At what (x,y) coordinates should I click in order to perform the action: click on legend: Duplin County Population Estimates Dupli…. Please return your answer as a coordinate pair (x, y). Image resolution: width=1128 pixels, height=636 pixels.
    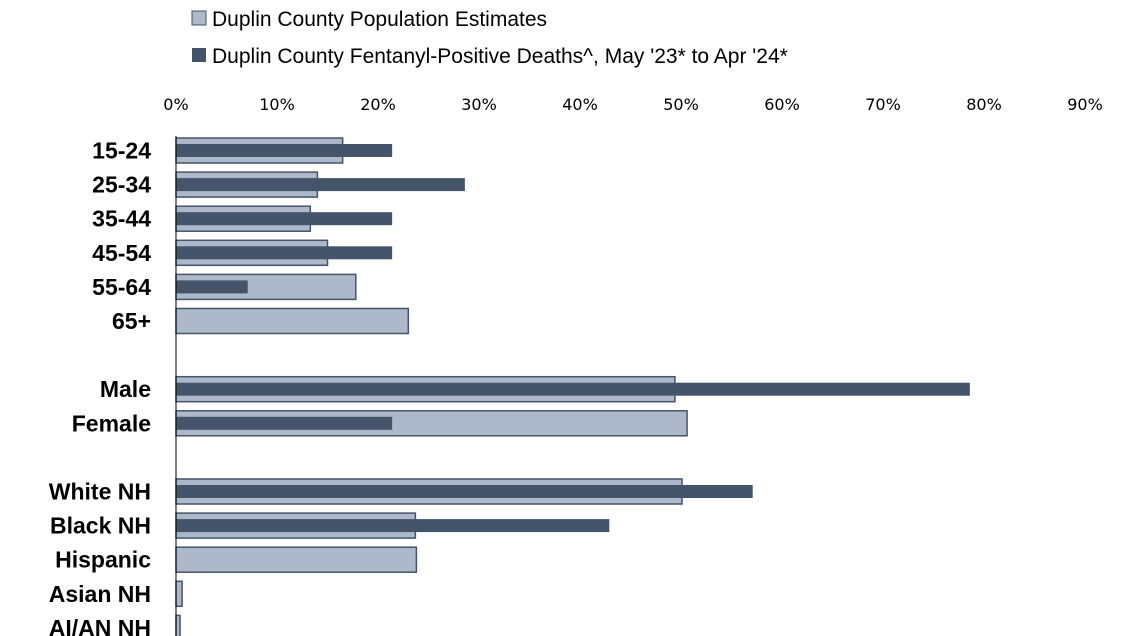
    Looking at the image, I should click on (489, 38).